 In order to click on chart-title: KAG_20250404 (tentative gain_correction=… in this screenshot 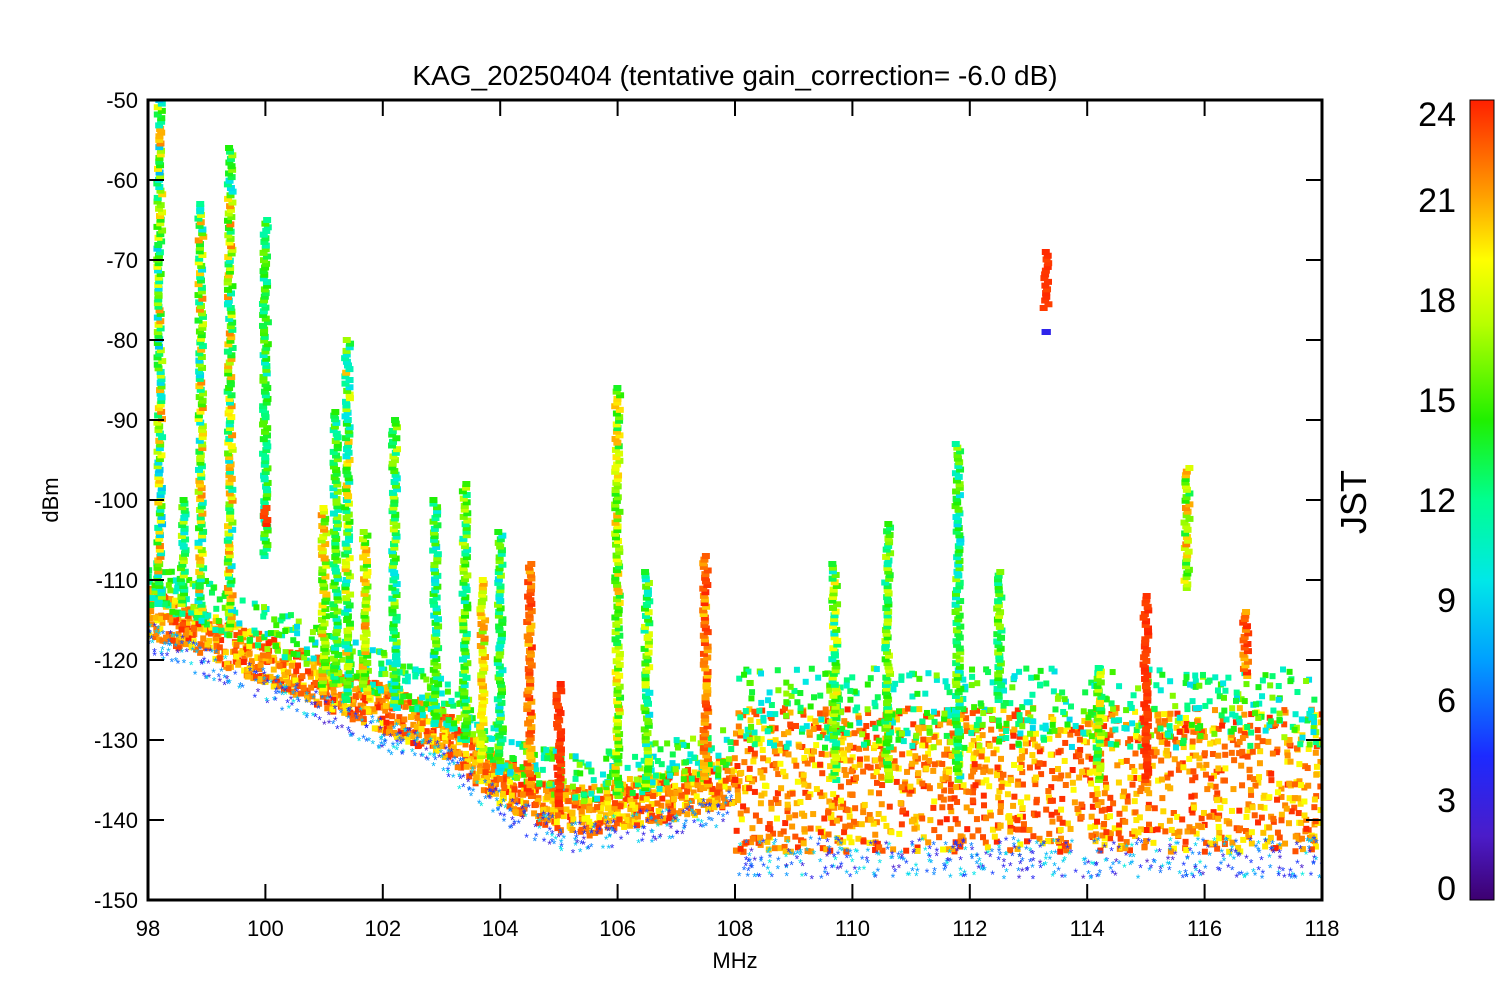, I will do `click(734, 75)`.